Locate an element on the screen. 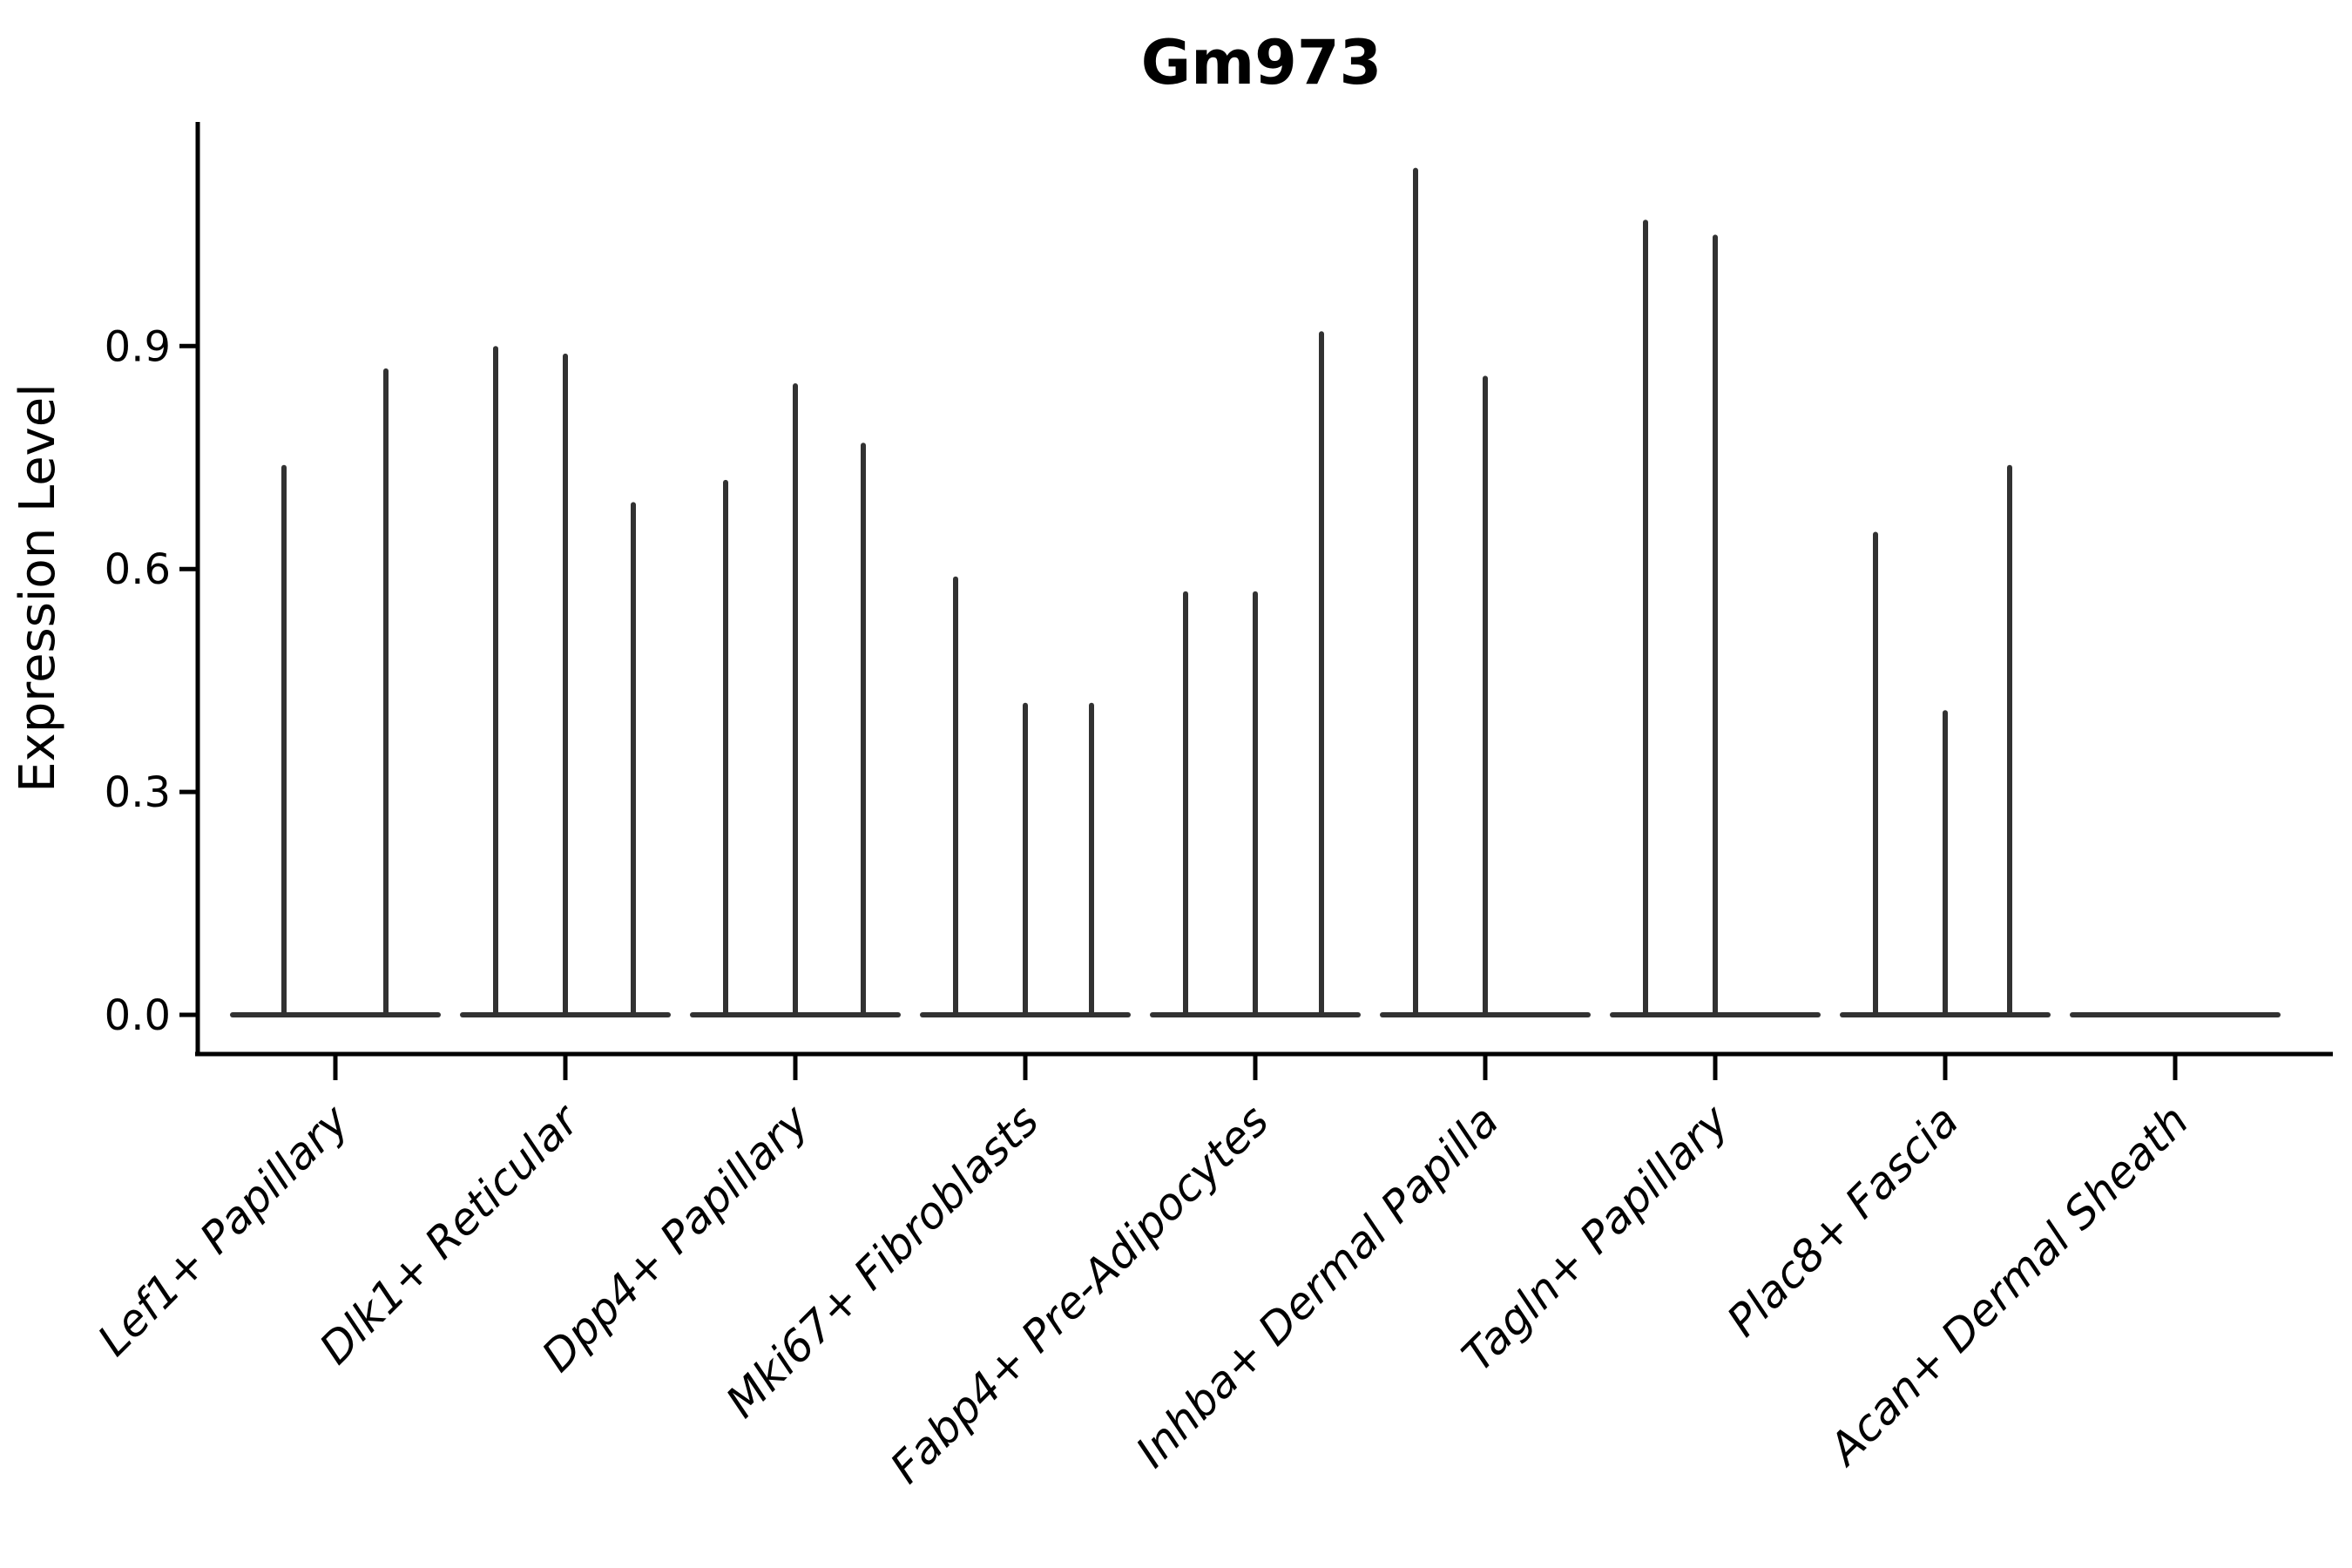  y-tick-label: 0.0 is located at coordinates (138, 1015).